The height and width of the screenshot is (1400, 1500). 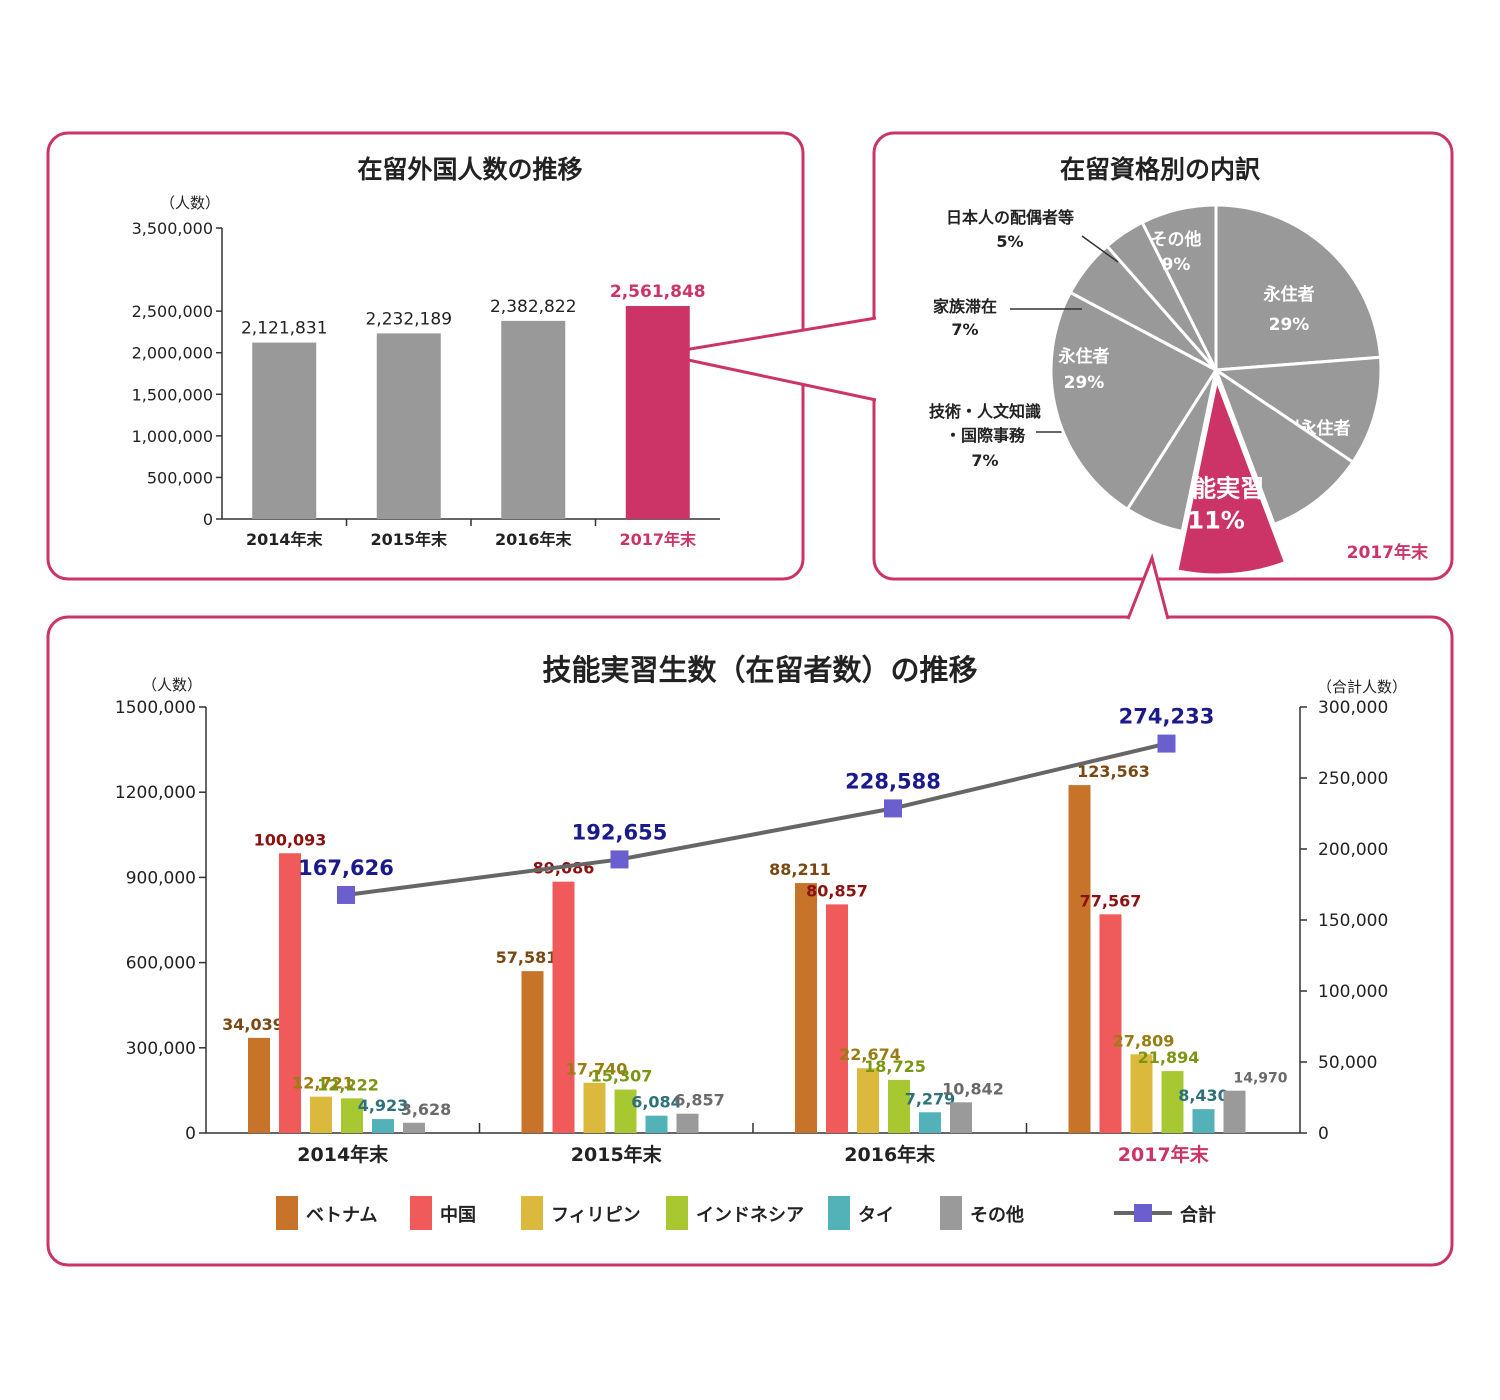 What do you see at coordinates (532, 1213) in the screenshot?
I see `legend-swatch-philippines` at bounding box center [532, 1213].